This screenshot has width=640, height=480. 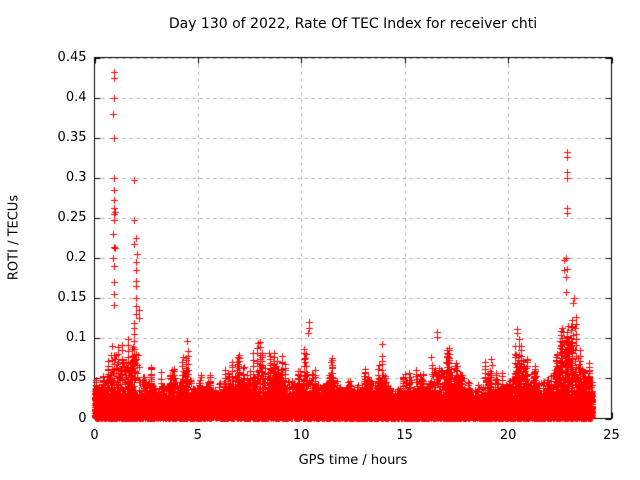 What do you see at coordinates (301, 435) in the screenshot?
I see `x-tick-label: 10` at bounding box center [301, 435].